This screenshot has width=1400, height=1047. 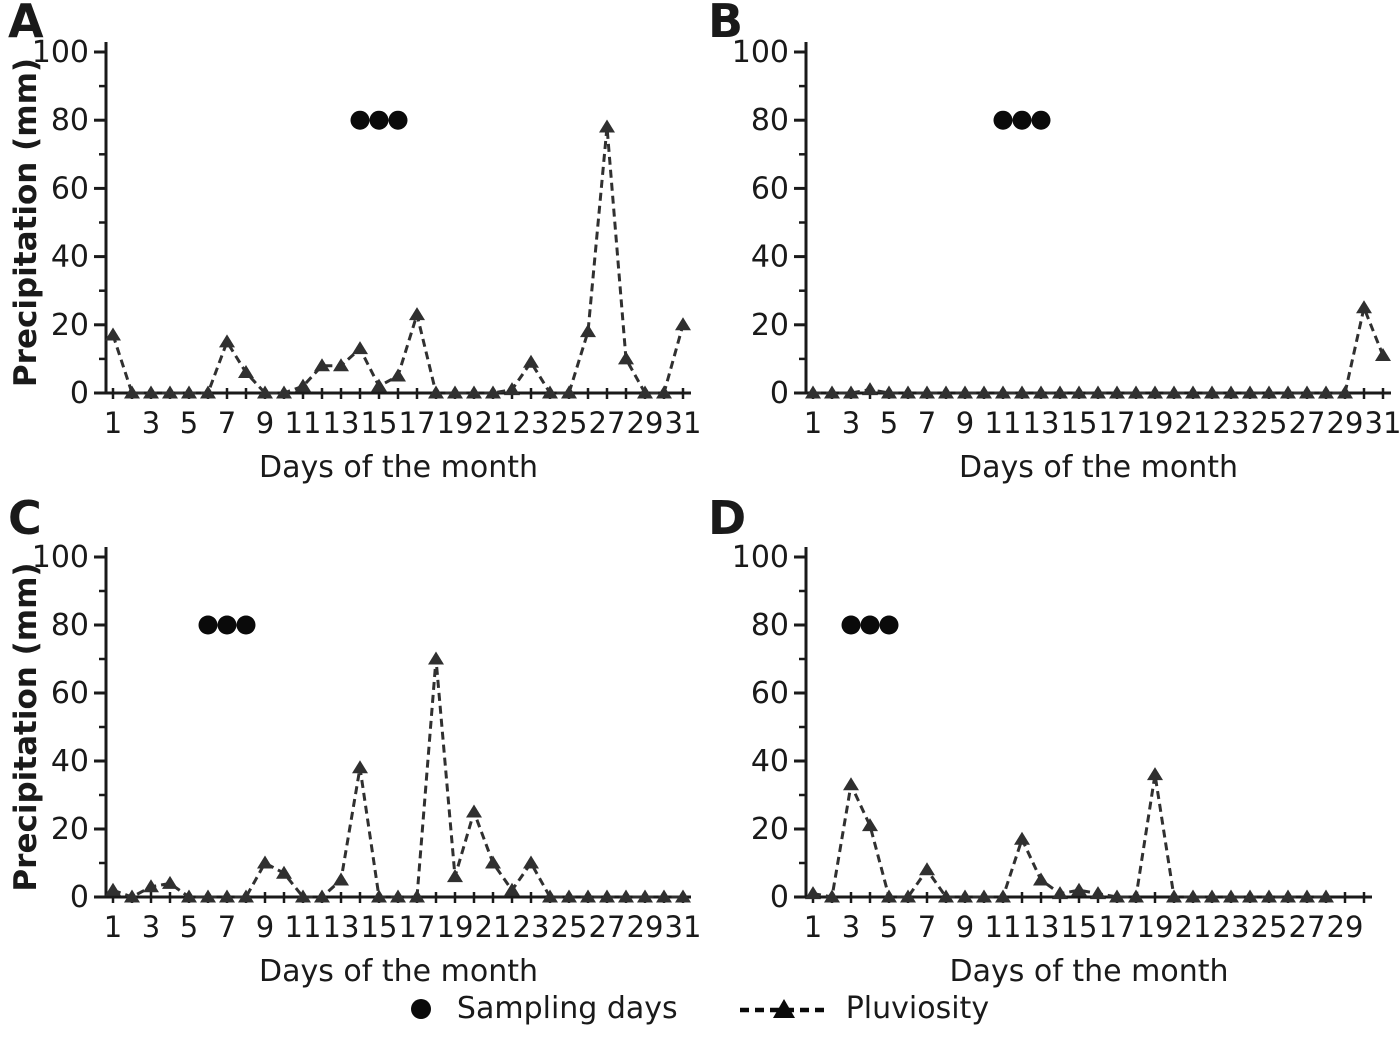 What do you see at coordinates (851, 927) in the screenshot?
I see `x-tick-label: 3` at bounding box center [851, 927].